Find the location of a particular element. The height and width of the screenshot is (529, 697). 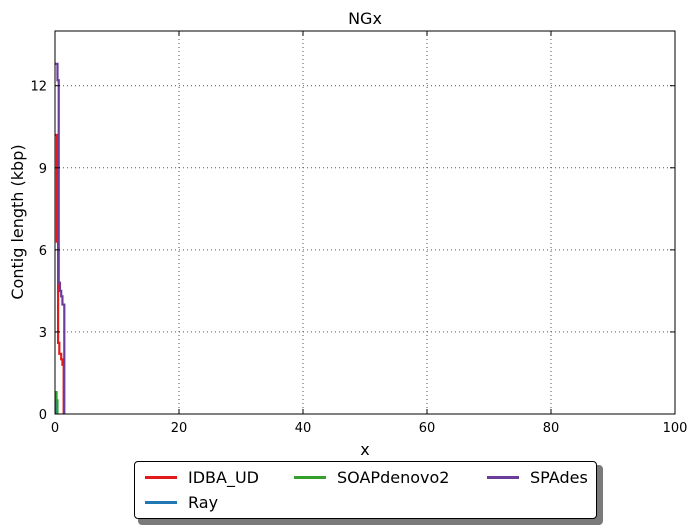

legend-item-soapdenovo2: SOAPdenovo2 is located at coordinates (371, 477).